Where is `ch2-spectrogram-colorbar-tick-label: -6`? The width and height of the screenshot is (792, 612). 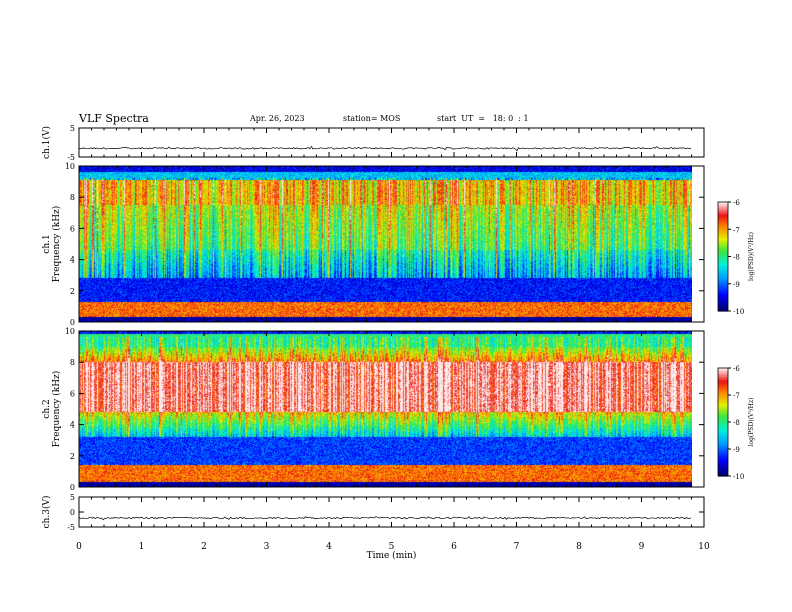
ch2-spectrogram-colorbar-tick-label: -6 is located at coordinates (736, 369).